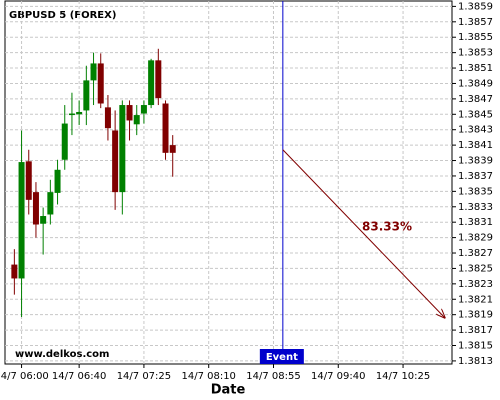  What do you see at coordinates (475, 299) in the screenshot?
I see `y-tick-label: 1.3821` at bounding box center [475, 299].